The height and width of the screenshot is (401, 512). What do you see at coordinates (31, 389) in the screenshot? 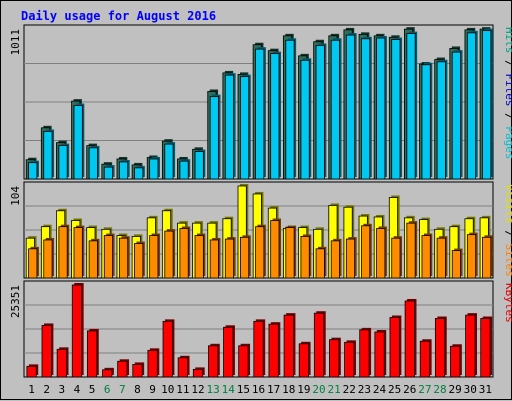
I see `x-tick-label-1: 1` at bounding box center [31, 389].